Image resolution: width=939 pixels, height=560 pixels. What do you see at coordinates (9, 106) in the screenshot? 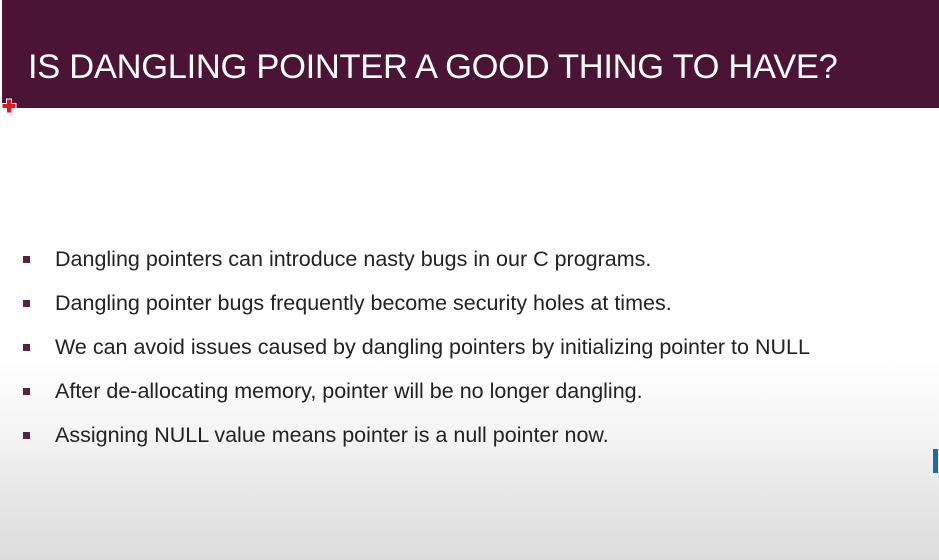
I see `red-cross-cursor-icon` at bounding box center [9, 106].